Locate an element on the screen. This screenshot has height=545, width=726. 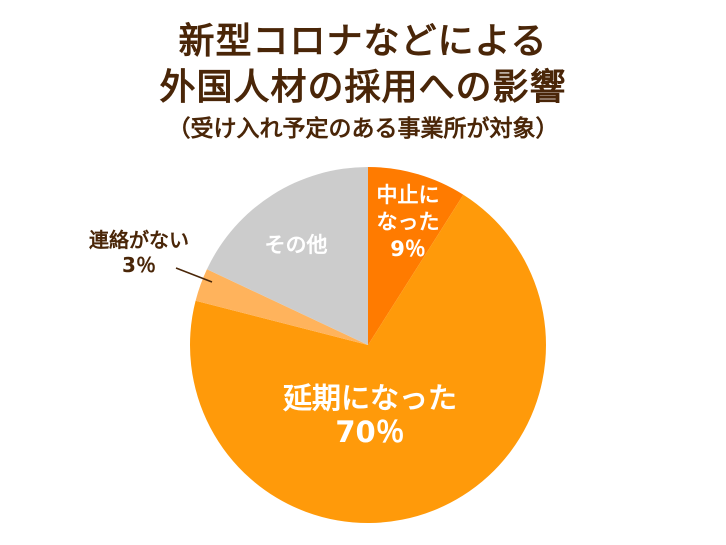
value-label-postponed: 70％ is located at coordinates (369, 432).